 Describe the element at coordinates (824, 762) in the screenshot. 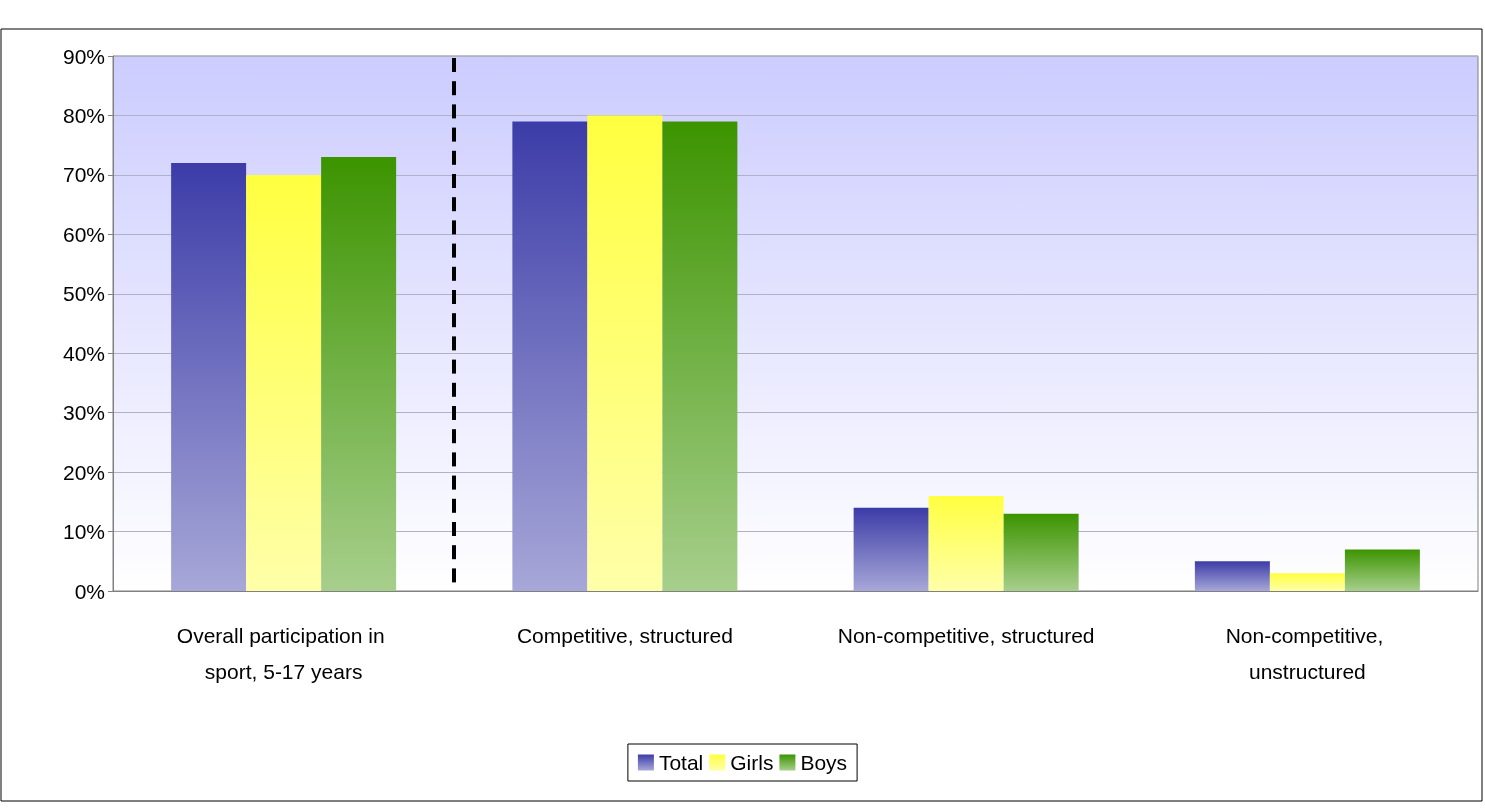

I see `legend-label: Boys` at that location.